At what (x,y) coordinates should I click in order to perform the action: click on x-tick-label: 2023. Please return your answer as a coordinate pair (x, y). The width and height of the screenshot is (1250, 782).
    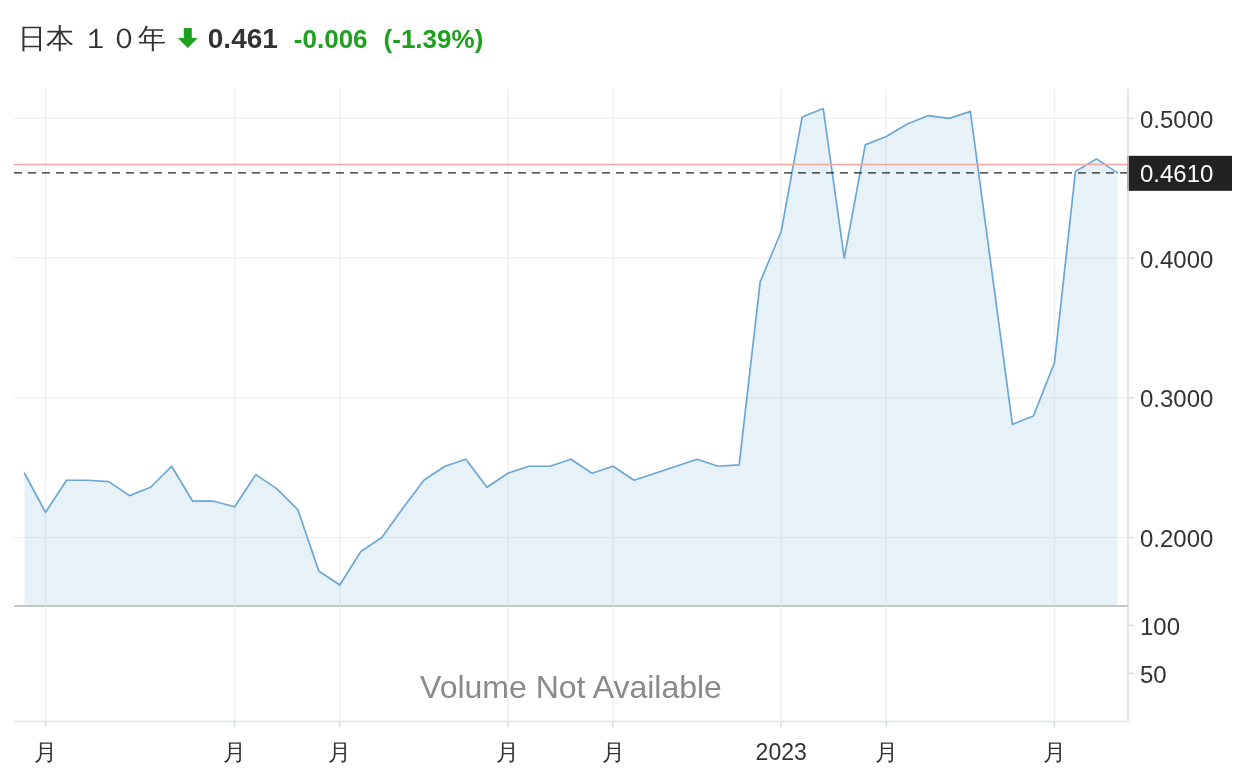
    Looking at the image, I should click on (781, 751).